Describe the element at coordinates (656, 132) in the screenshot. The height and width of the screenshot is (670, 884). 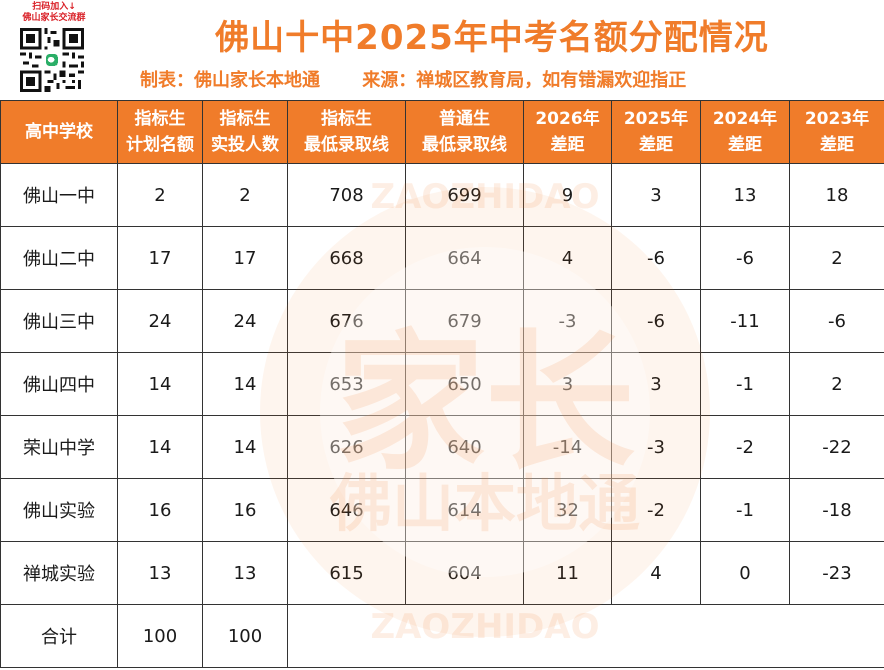
I see `column-header: 2025年差距` at that location.